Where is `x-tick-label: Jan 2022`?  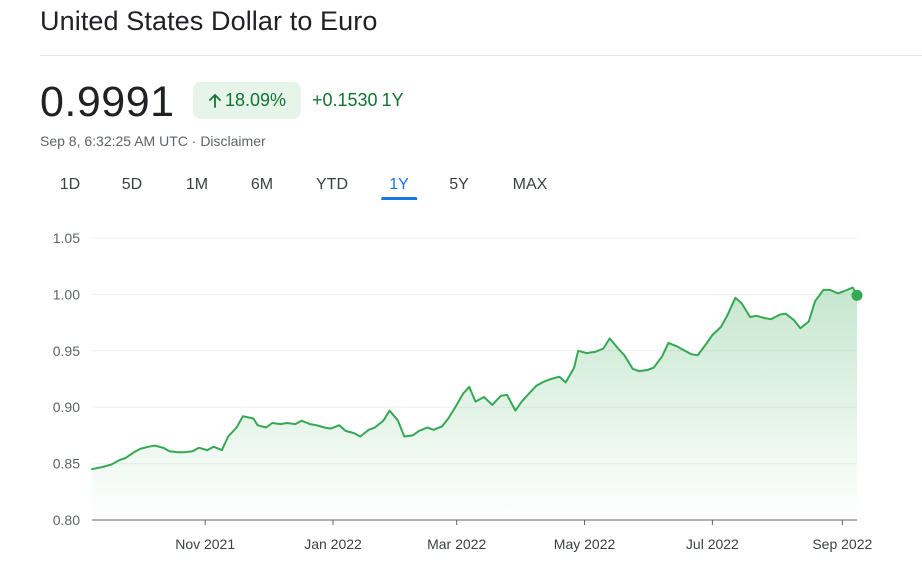
x-tick-label: Jan 2022 is located at coordinates (333, 544).